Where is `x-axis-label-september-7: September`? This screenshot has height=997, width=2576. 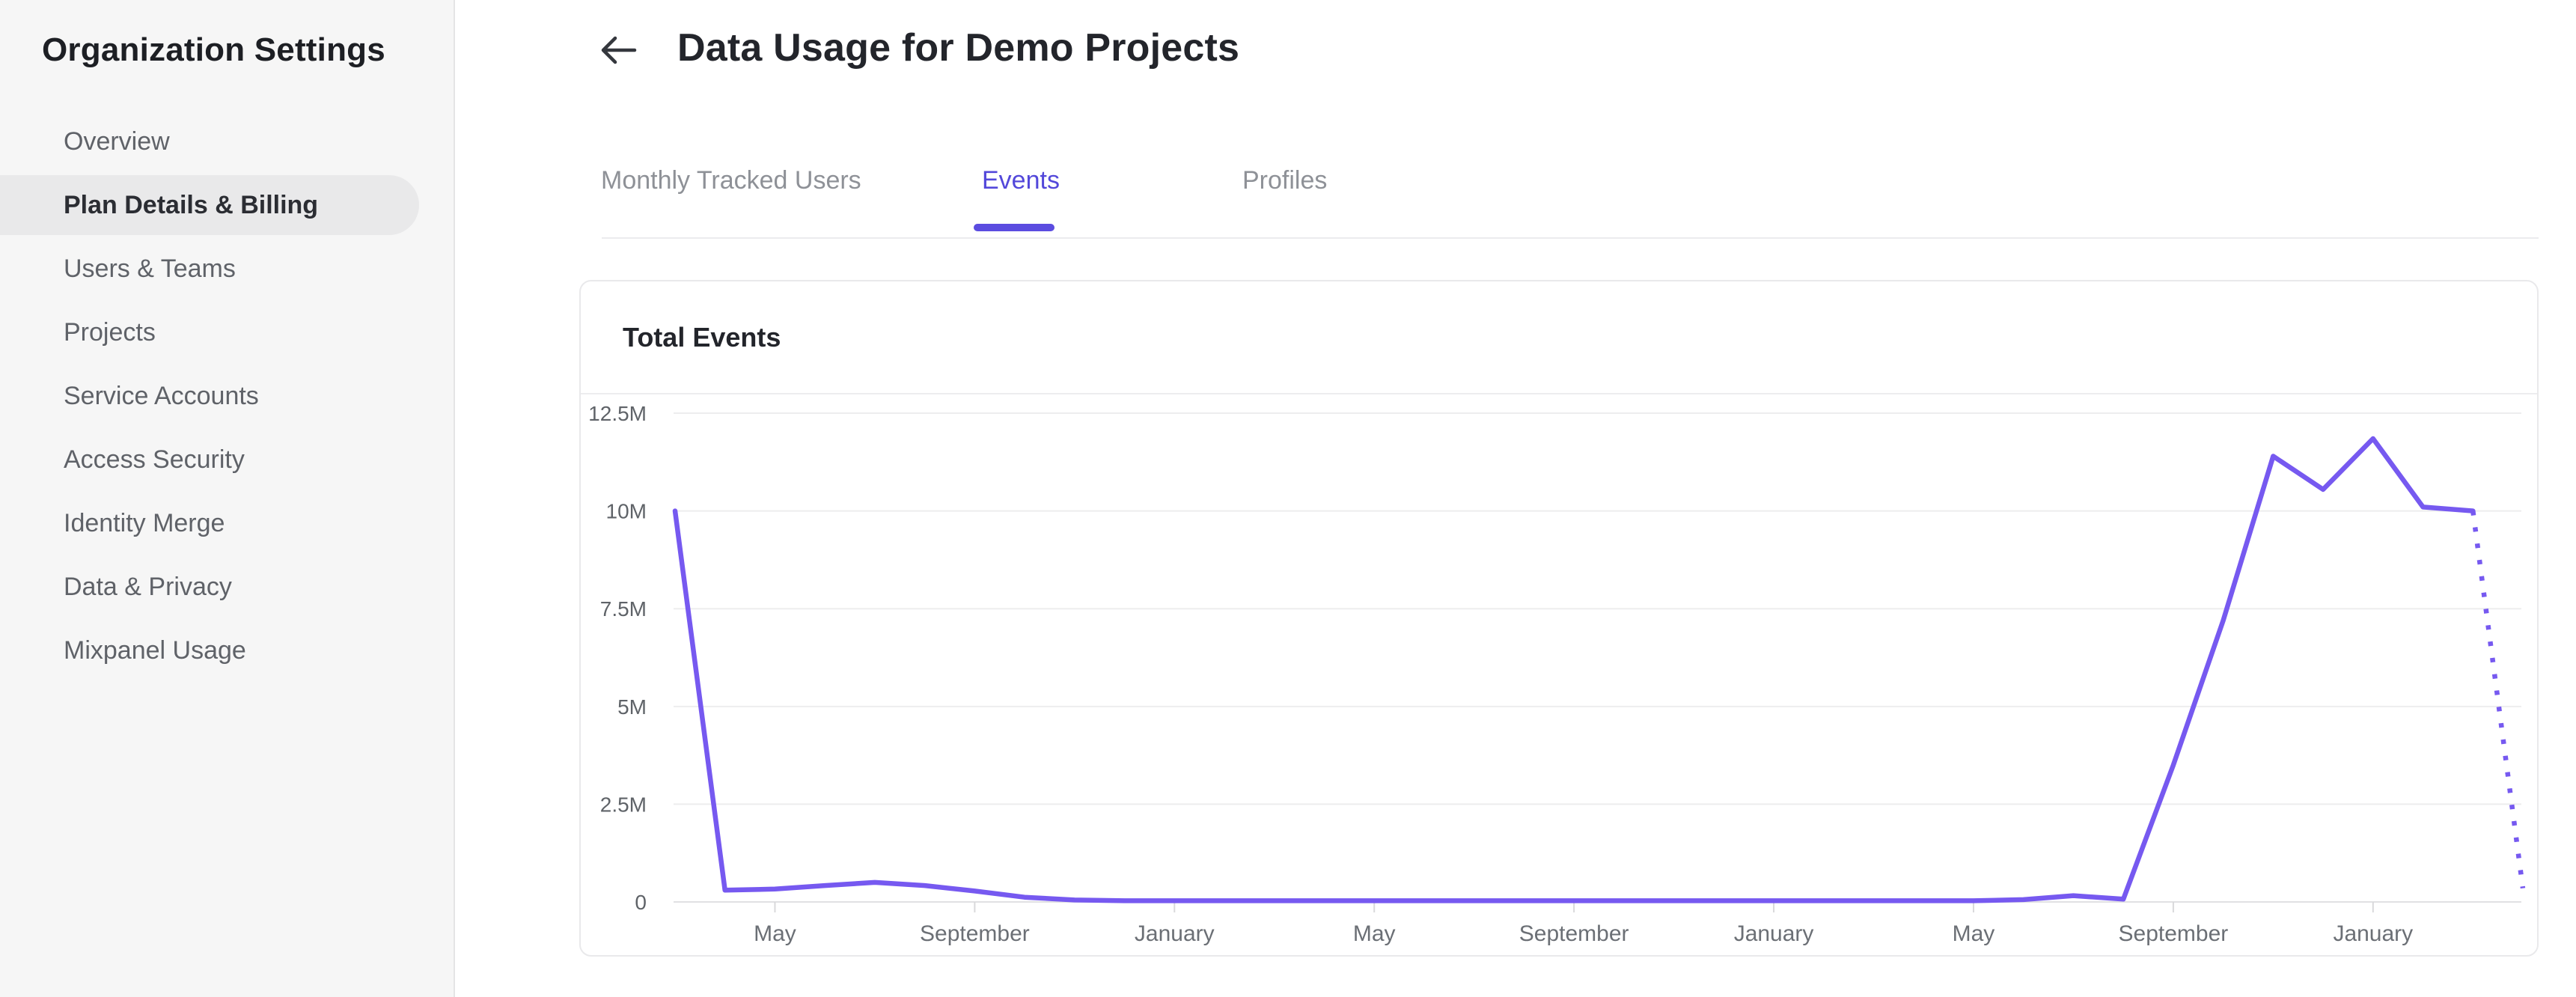
x-axis-label-september-7: September is located at coordinates (2174, 934).